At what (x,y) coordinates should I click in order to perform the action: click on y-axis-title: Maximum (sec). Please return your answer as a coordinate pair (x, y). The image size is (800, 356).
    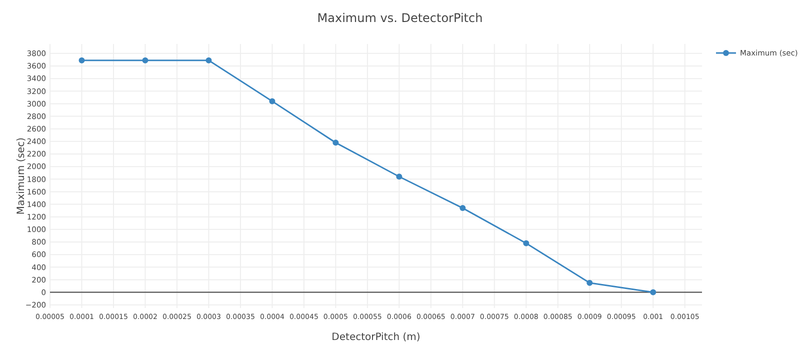
    Looking at the image, I should click on (21, 176).